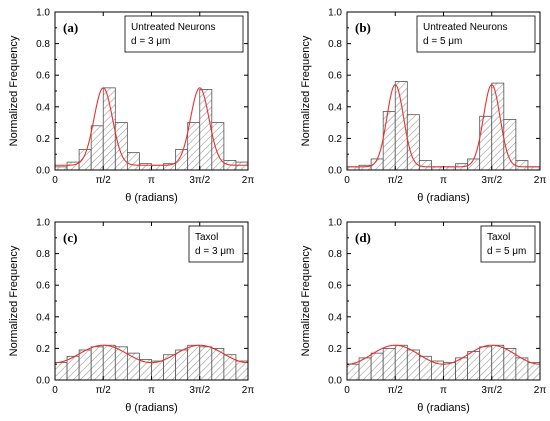  I want to click on panel-label: (a), so click(70, 27).